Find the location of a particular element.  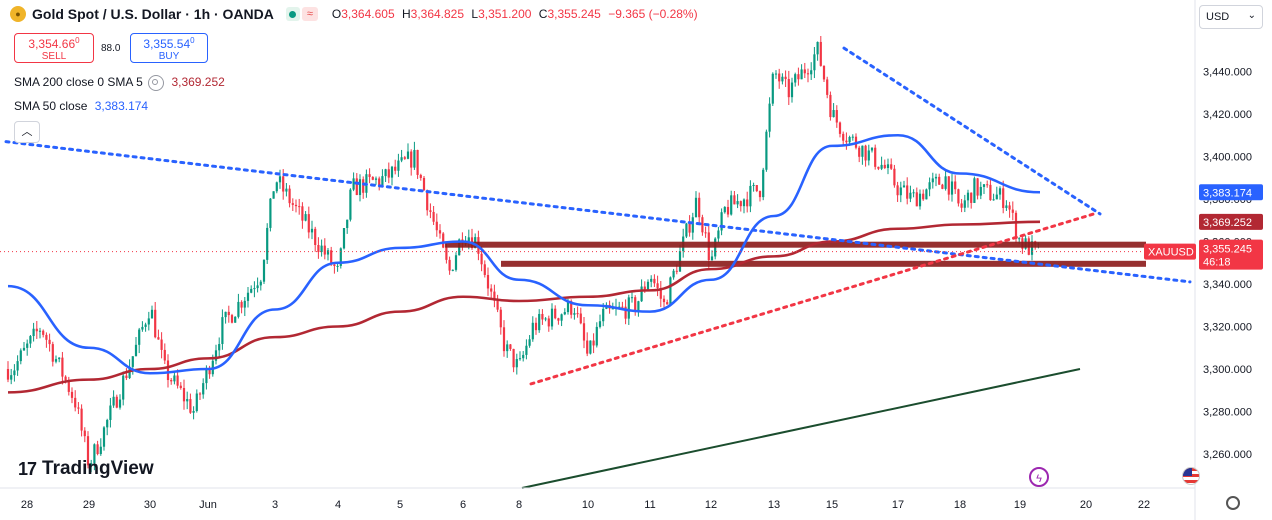

currency-select: USD ⌄ is located at coordinates (1231, 17).